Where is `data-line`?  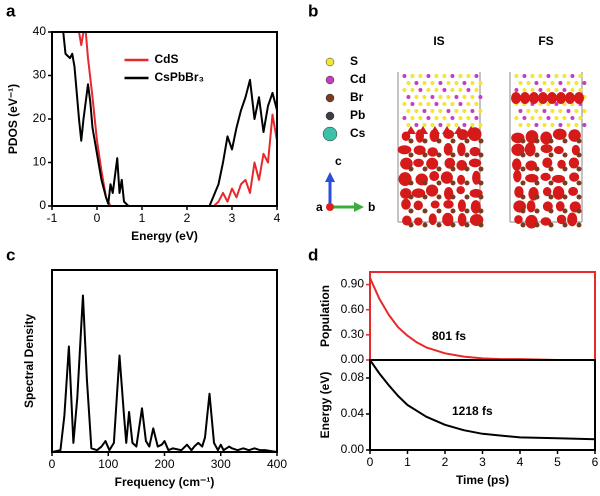
data-line is located at coordinates (164, 373).